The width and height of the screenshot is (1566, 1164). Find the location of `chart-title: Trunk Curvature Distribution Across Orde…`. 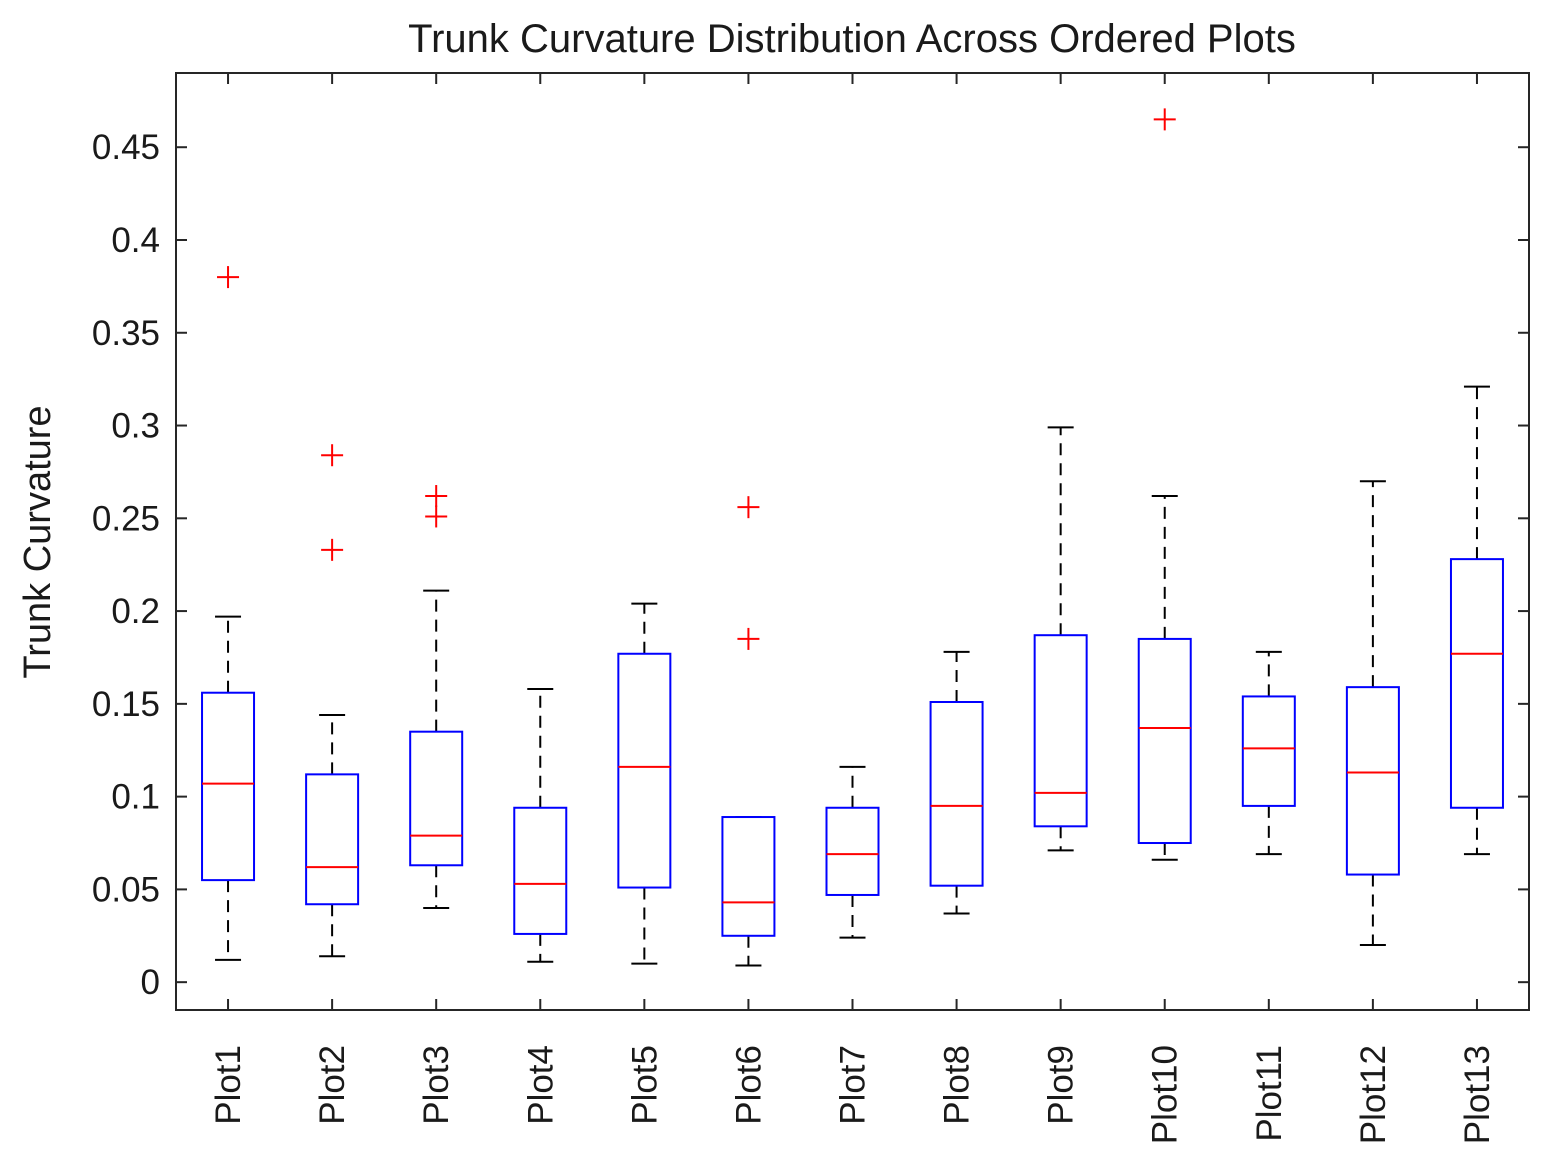

chart-title: Trunk Curvature Distribution Across Orde… is located at coordinates (852, 39).